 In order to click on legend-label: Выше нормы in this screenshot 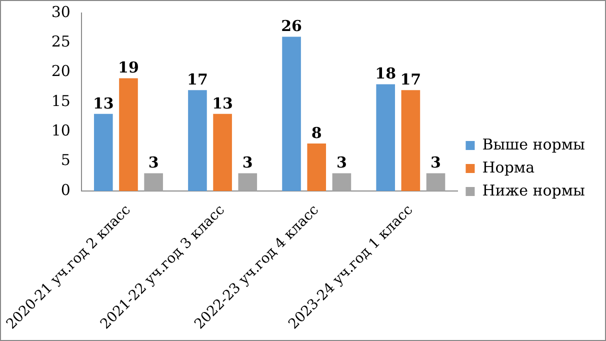, I will do `click(534, 144)`.